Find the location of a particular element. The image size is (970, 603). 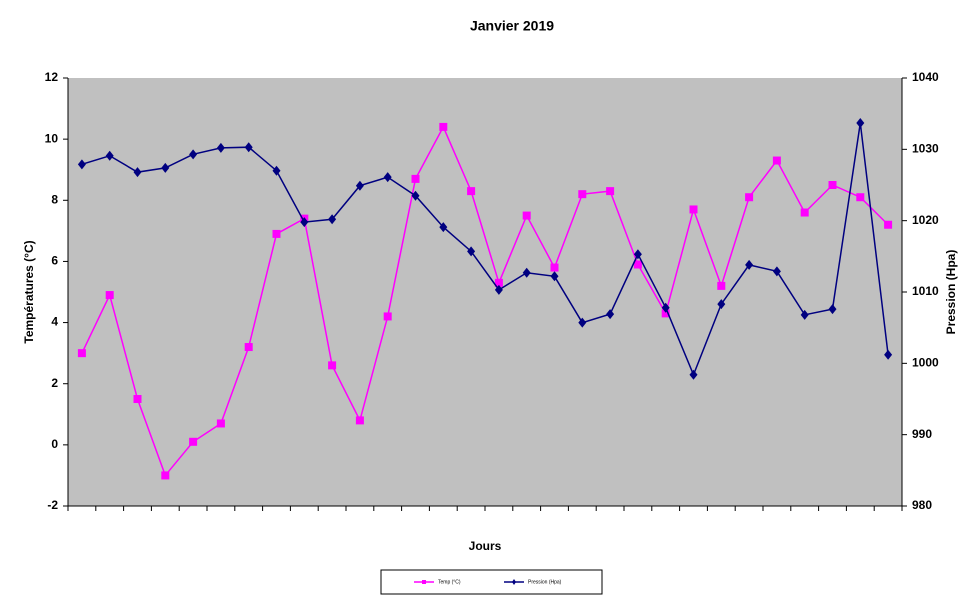

y2-tick-label: 980 is located at coordinates (922, 505).